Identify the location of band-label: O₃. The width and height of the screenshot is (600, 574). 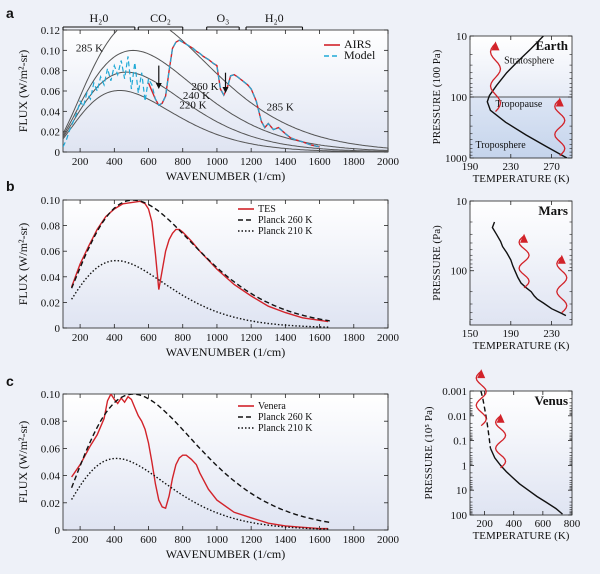
(223, 18).